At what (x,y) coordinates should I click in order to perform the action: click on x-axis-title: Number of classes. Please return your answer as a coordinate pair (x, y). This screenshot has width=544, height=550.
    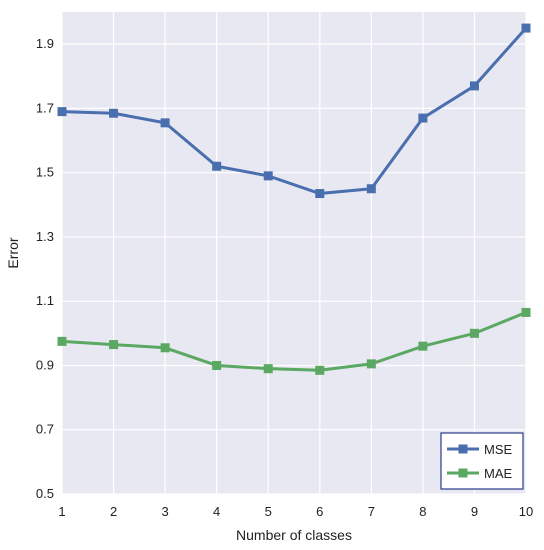
    Looking at the image, I should click on (294, 535).